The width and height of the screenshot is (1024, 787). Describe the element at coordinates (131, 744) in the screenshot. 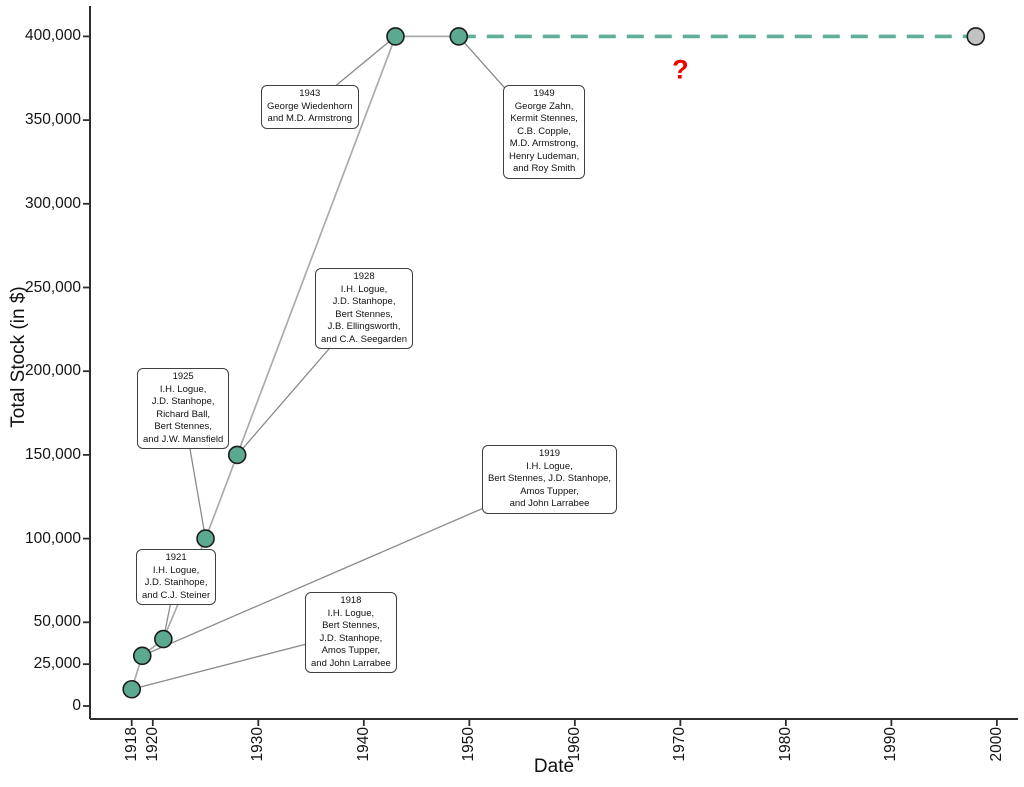

I see `x-tick-label: 1918` at that location.